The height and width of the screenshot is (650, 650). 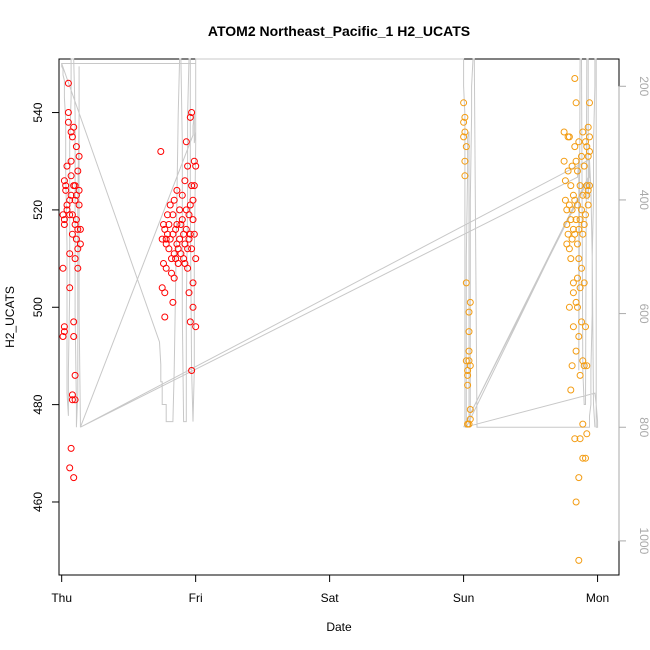 What do you see at coordinates (463, 598) in the screenshot?
I see `x-tick-label: Sun` at bounding box center [463, 598].